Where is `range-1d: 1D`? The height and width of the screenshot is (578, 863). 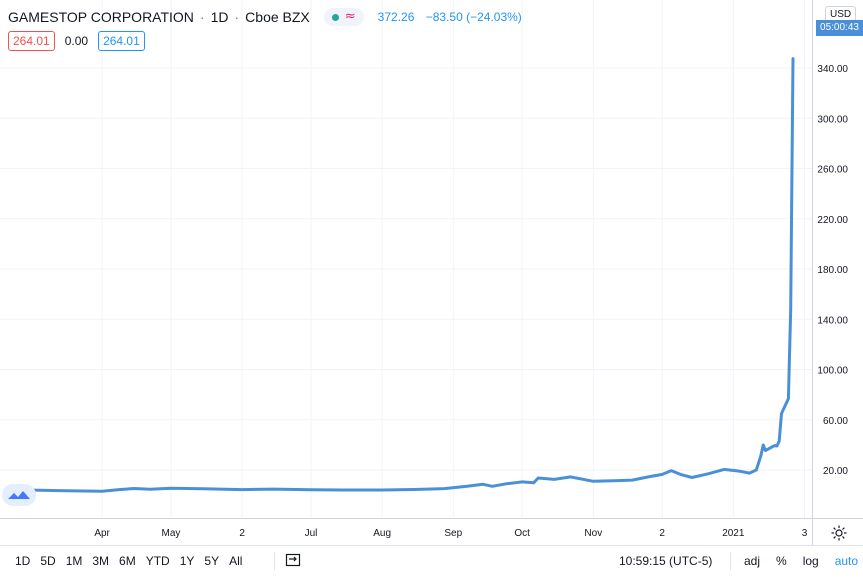 range-1d: 1D is located at coordinates (23, 561).